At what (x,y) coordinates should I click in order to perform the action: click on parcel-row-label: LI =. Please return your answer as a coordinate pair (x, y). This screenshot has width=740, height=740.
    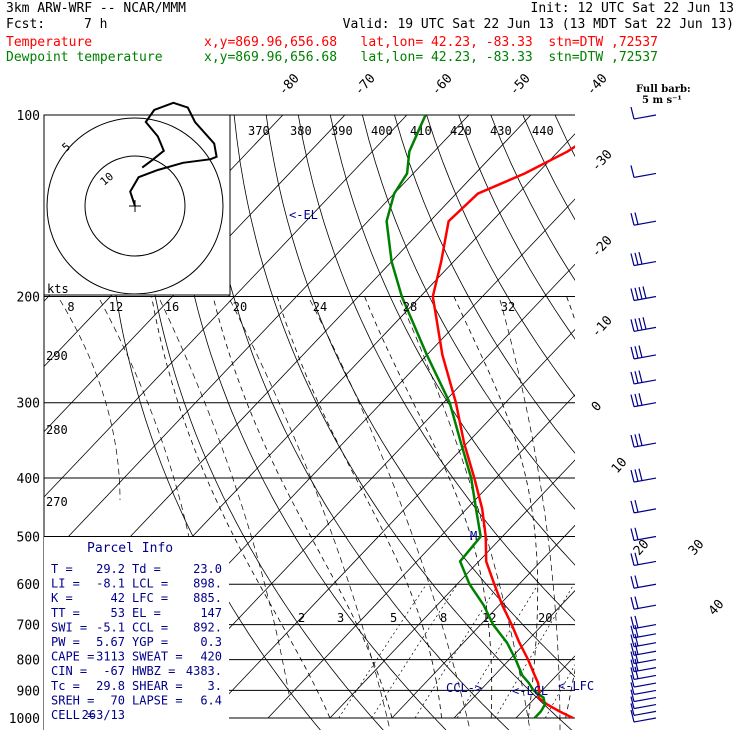
    Looking at the image, I should click on (65, 584).